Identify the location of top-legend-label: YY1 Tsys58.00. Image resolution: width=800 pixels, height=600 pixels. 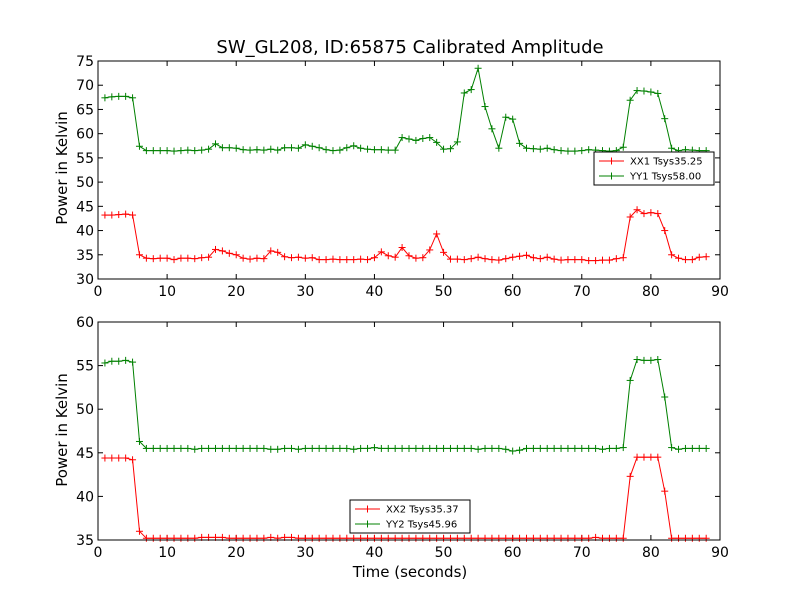
(665, 177).